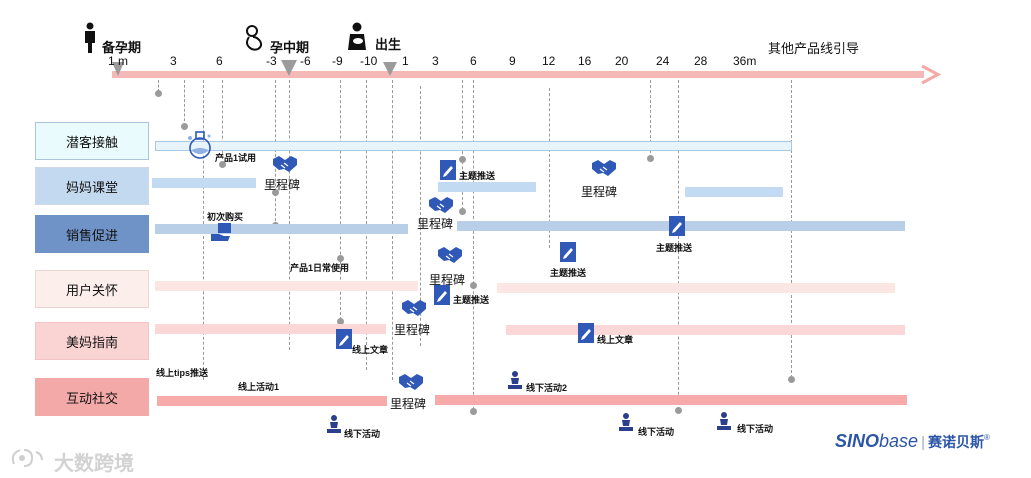 Image resolution: width=1031 pixels, height=478 pixels. What do you see at coordinates (92, 341) in the screenshot?
I see `category-beauty-guide: 美妈指南` at bounding box center [92, 341].